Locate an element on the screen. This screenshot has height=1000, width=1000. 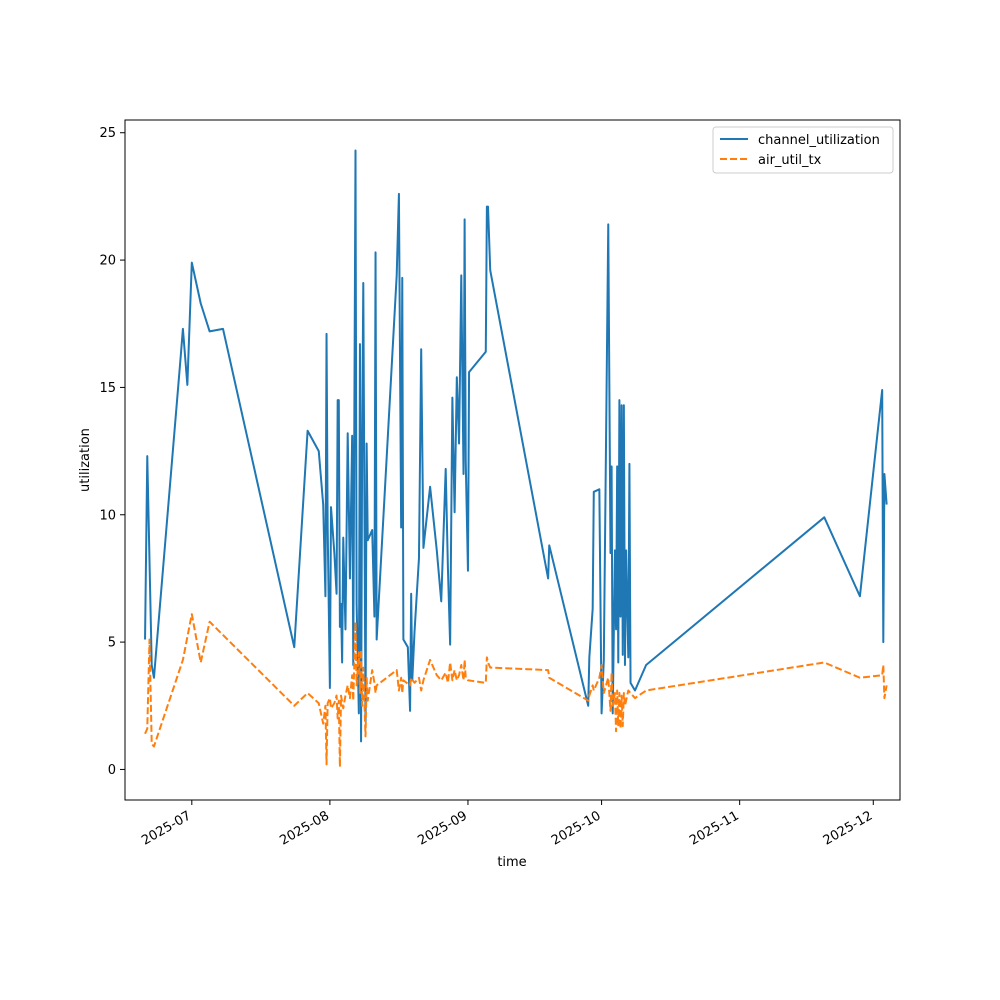
legend-box is located at coordinates (803, 150).